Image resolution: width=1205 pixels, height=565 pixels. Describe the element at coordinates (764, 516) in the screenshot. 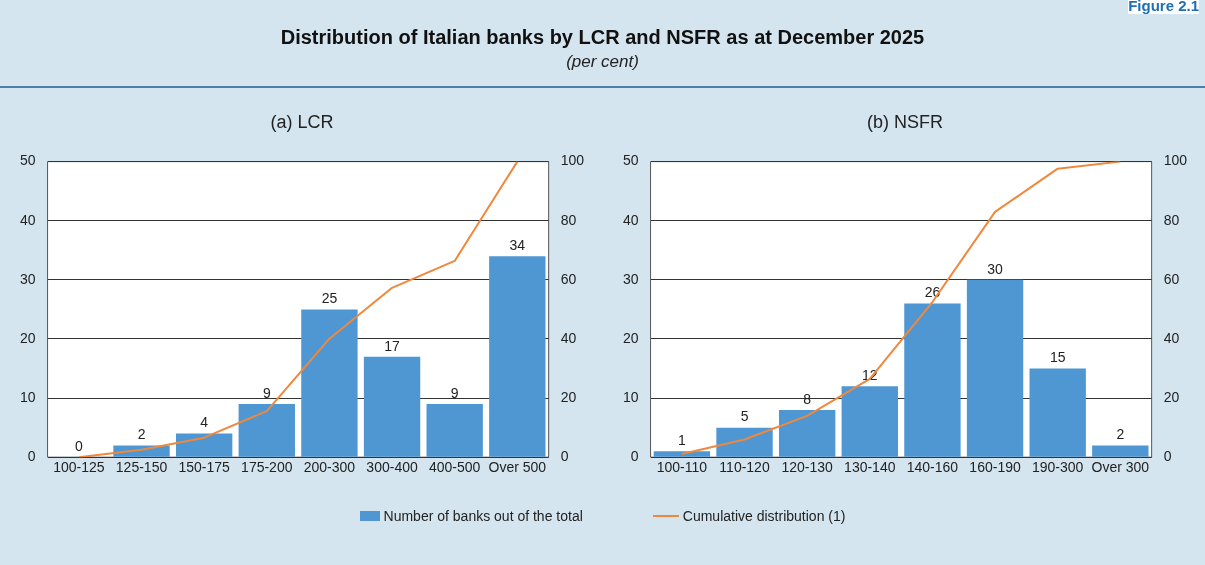

I see `legend-label: Cumulative distribution (1)` at that location.